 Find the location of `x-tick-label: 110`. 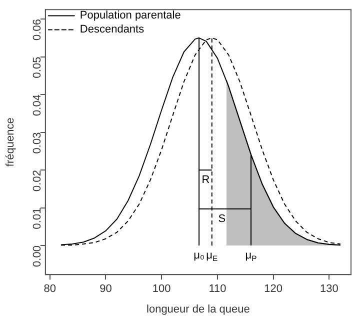

x-tick-label: 110 is located at coordinates (217, 289).